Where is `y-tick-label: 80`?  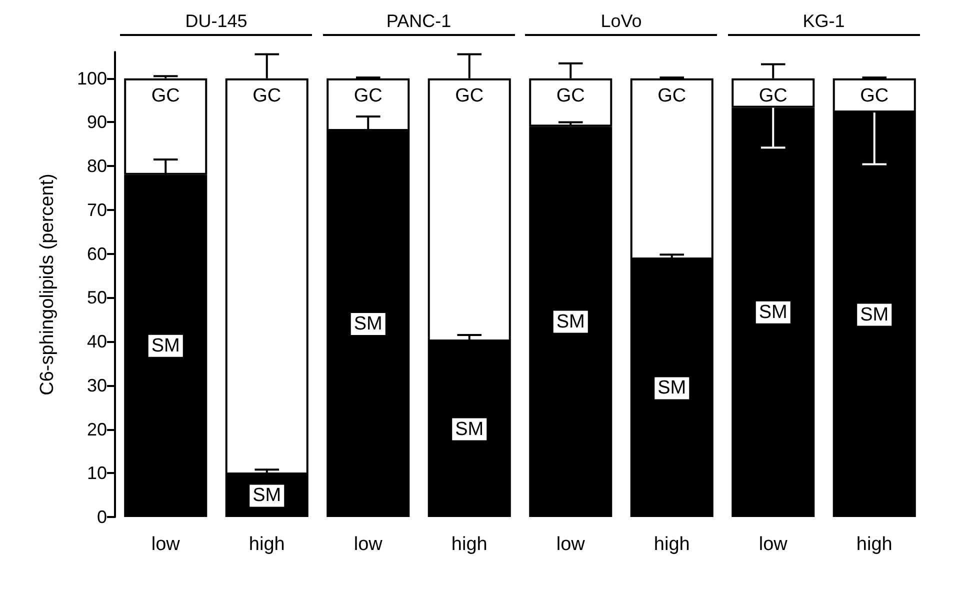
y-tick-label: 80 is located at coordinates (96, 166).